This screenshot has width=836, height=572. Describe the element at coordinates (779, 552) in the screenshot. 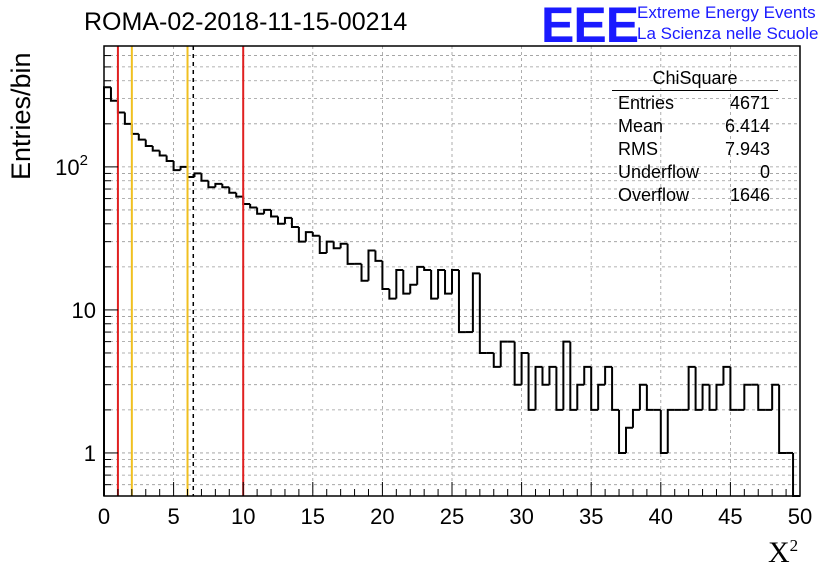

I see `x-axis-label-base: X` at that location.